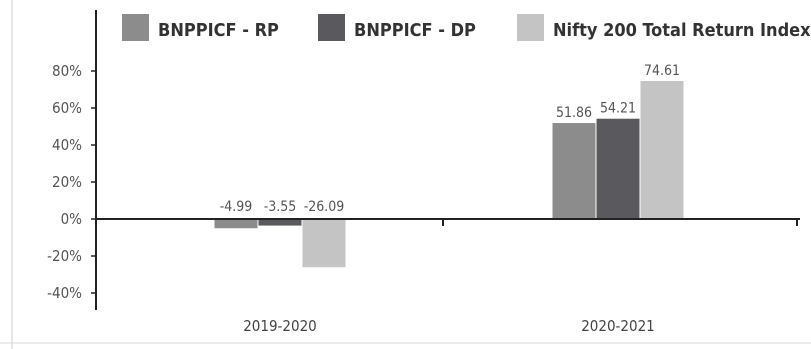  I want to click on y-axis: -40% -20% 0% 20% 40% 60% 80%, so click(72, 160).